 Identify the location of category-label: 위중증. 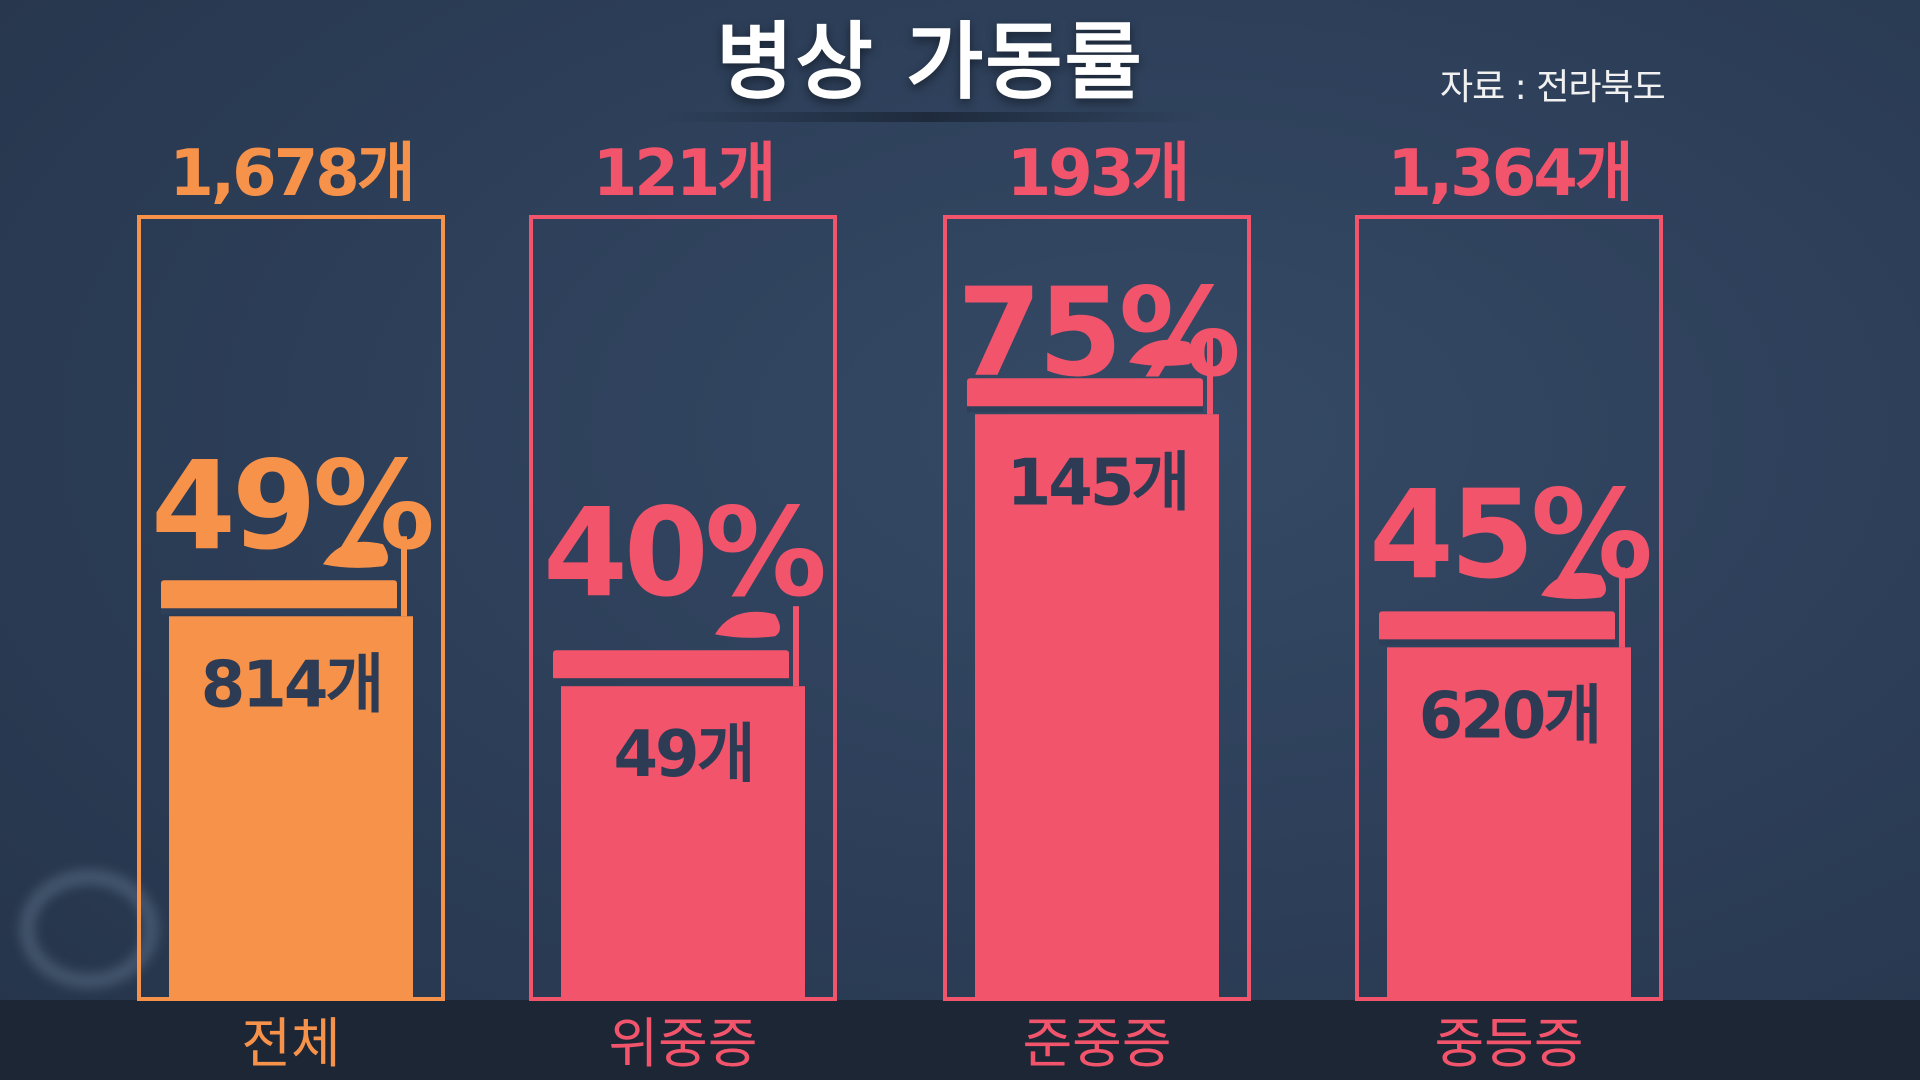
(682, 1043).